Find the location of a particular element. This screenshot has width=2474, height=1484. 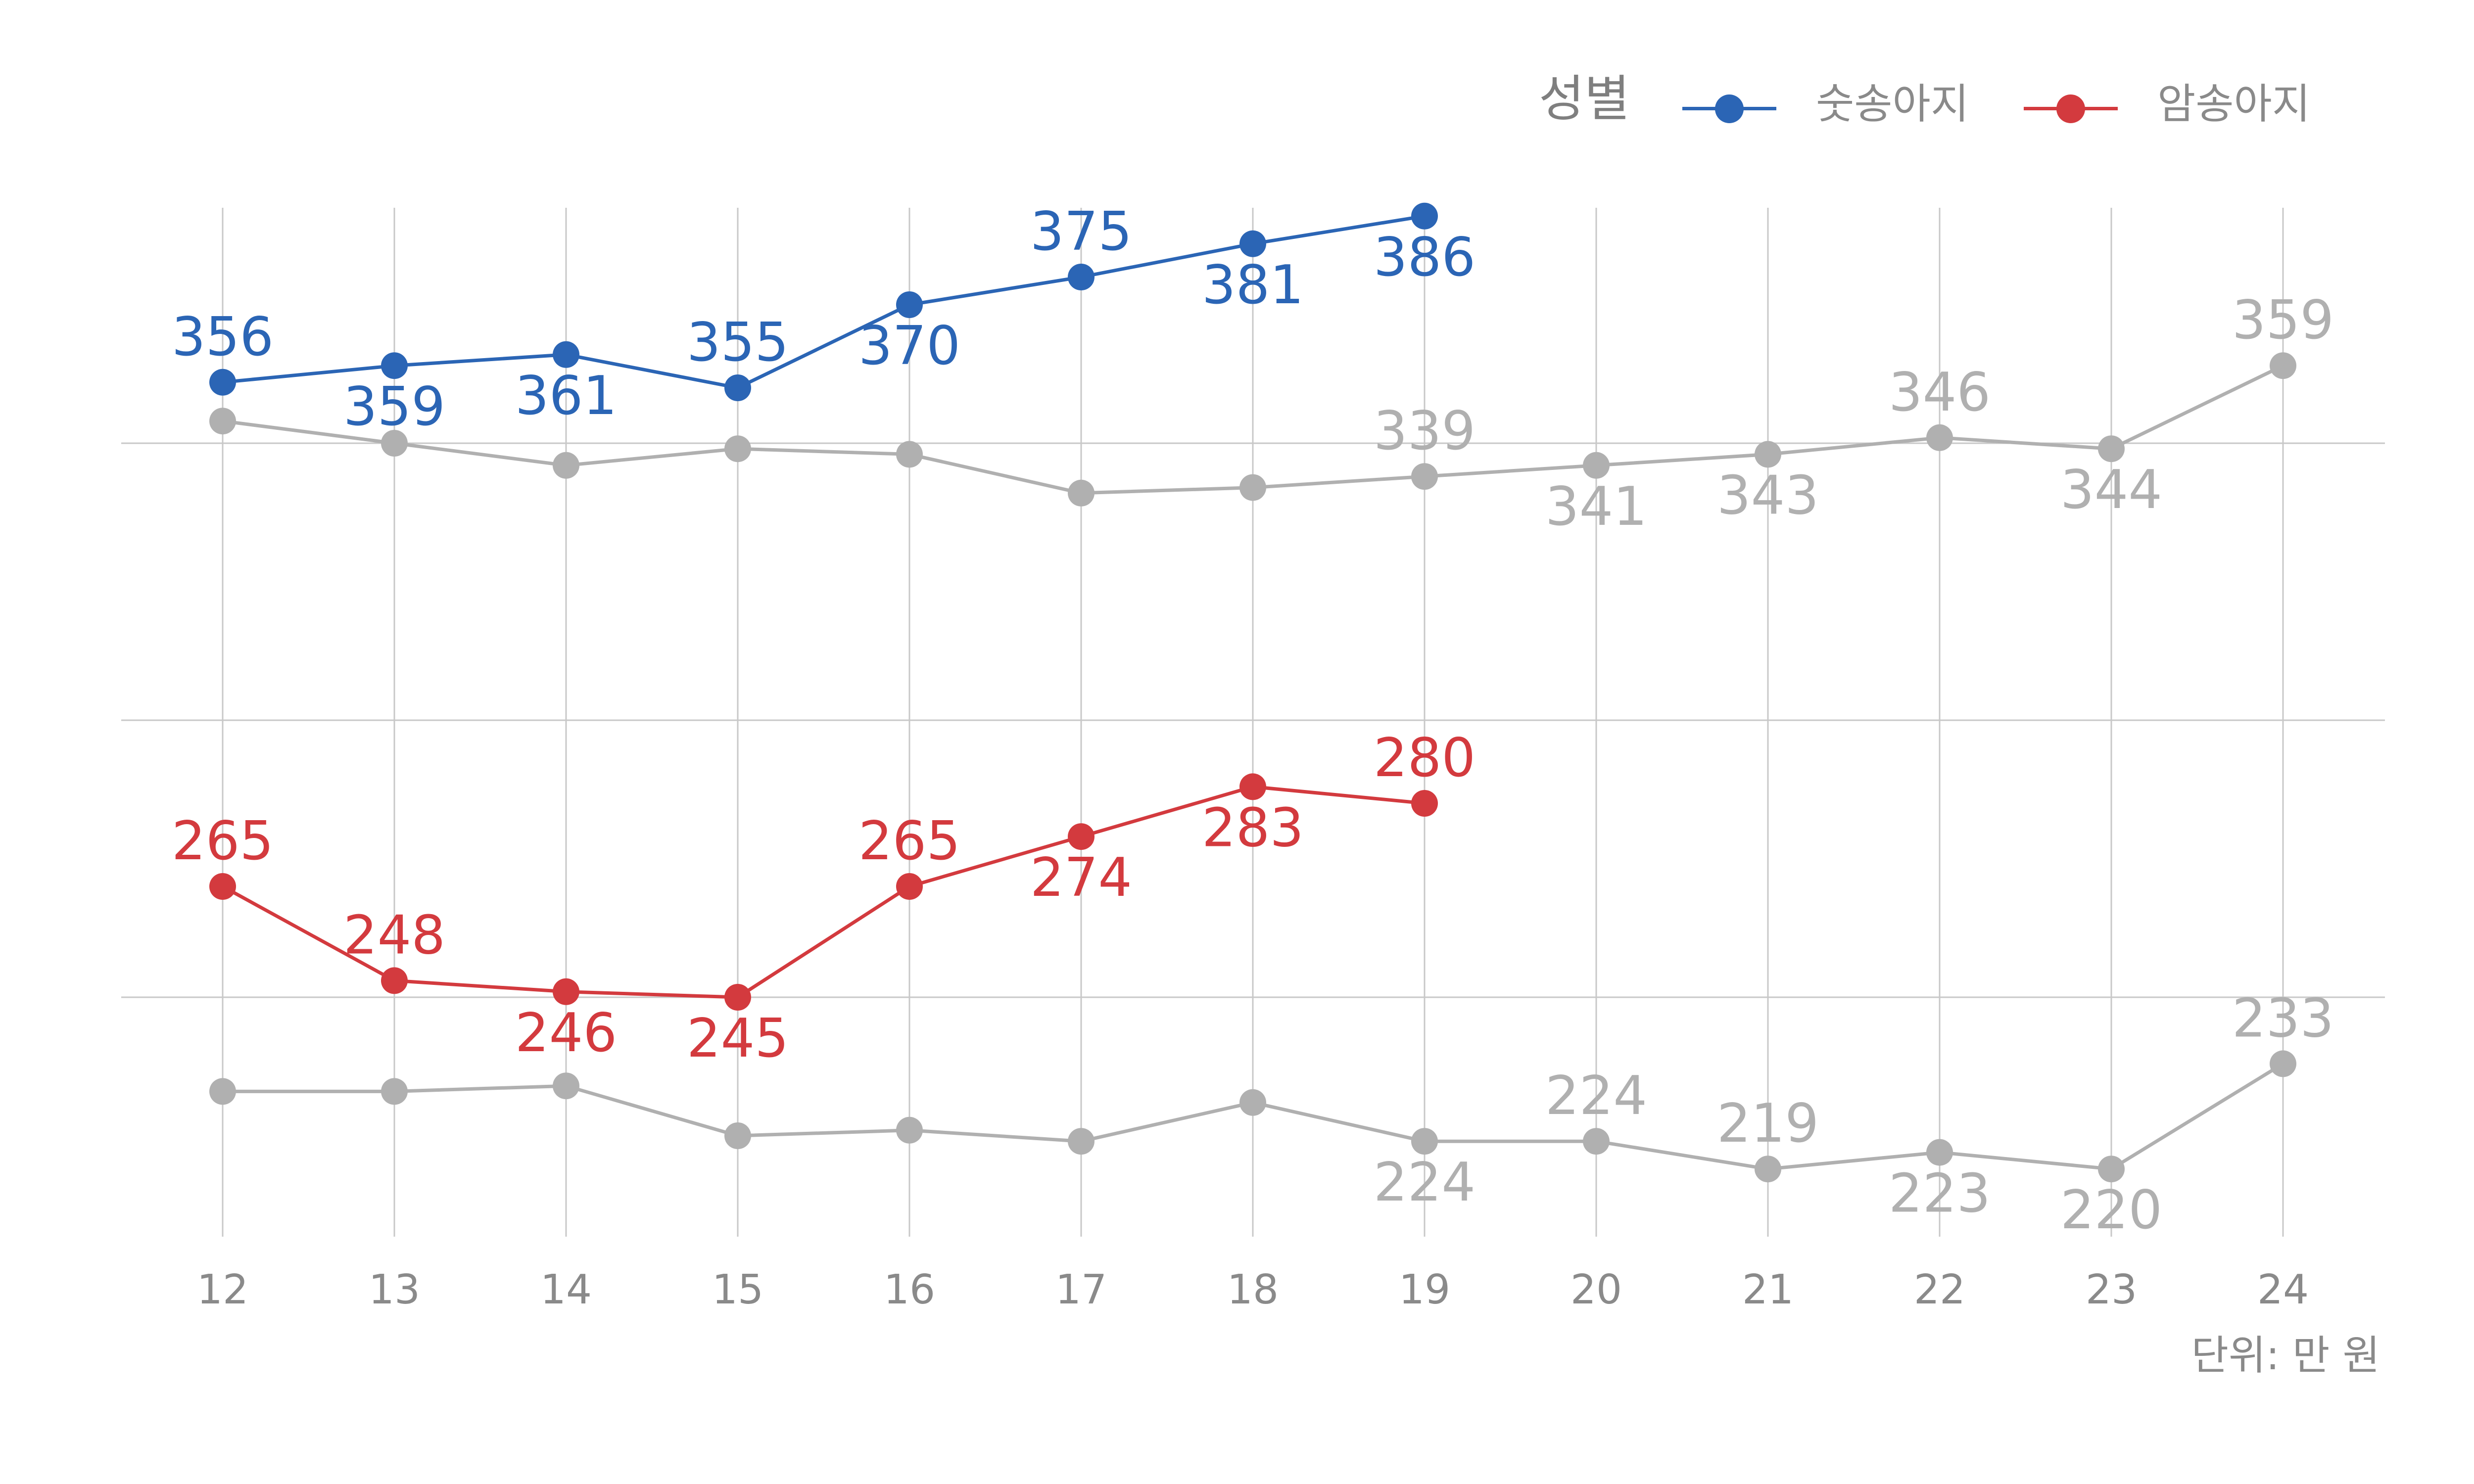

legend-label-female: 암송아지 is located at coordinates (2234, 104).